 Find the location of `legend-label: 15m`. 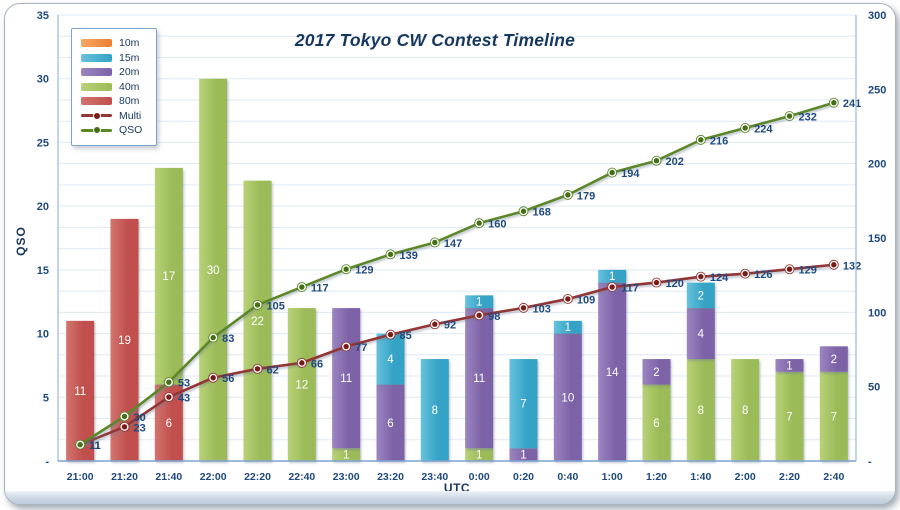

legend-label: 15m is located at coordinates (129, 57).